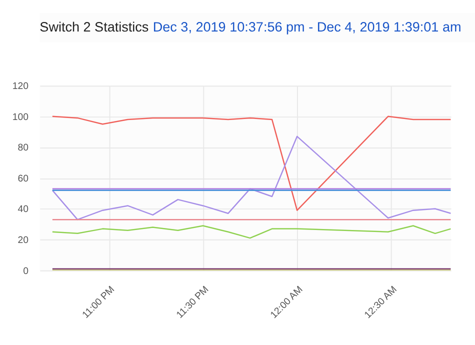  Describe the element at coordinates (307, 26) in the screenshot. I see `chart-subtitle: Dec 3, 2019 10:37:56 pm - Dec 4, 2019 1:39:01 am` at that location.